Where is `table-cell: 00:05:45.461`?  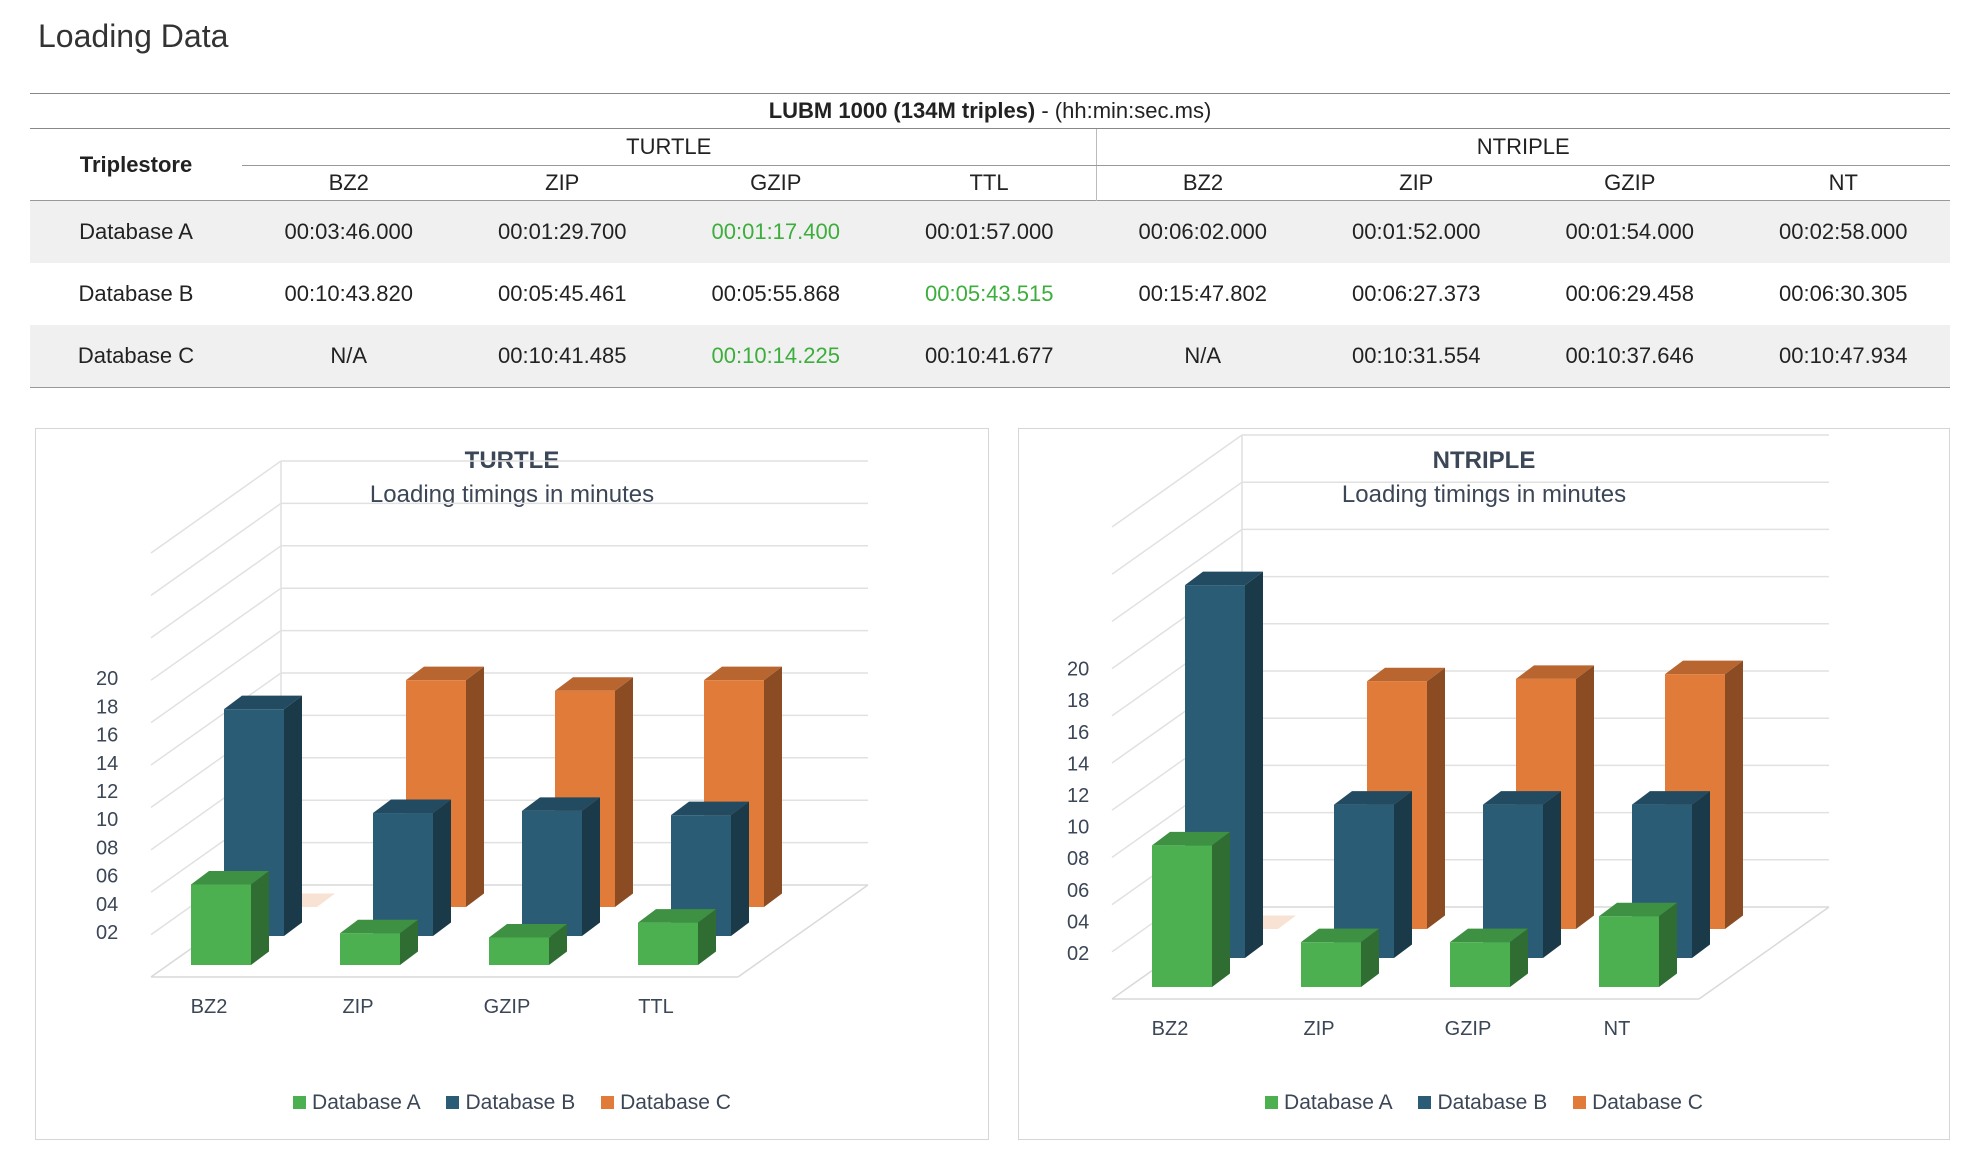
table-cell: 00:05:45.461 is located at coordinates (562, 293).